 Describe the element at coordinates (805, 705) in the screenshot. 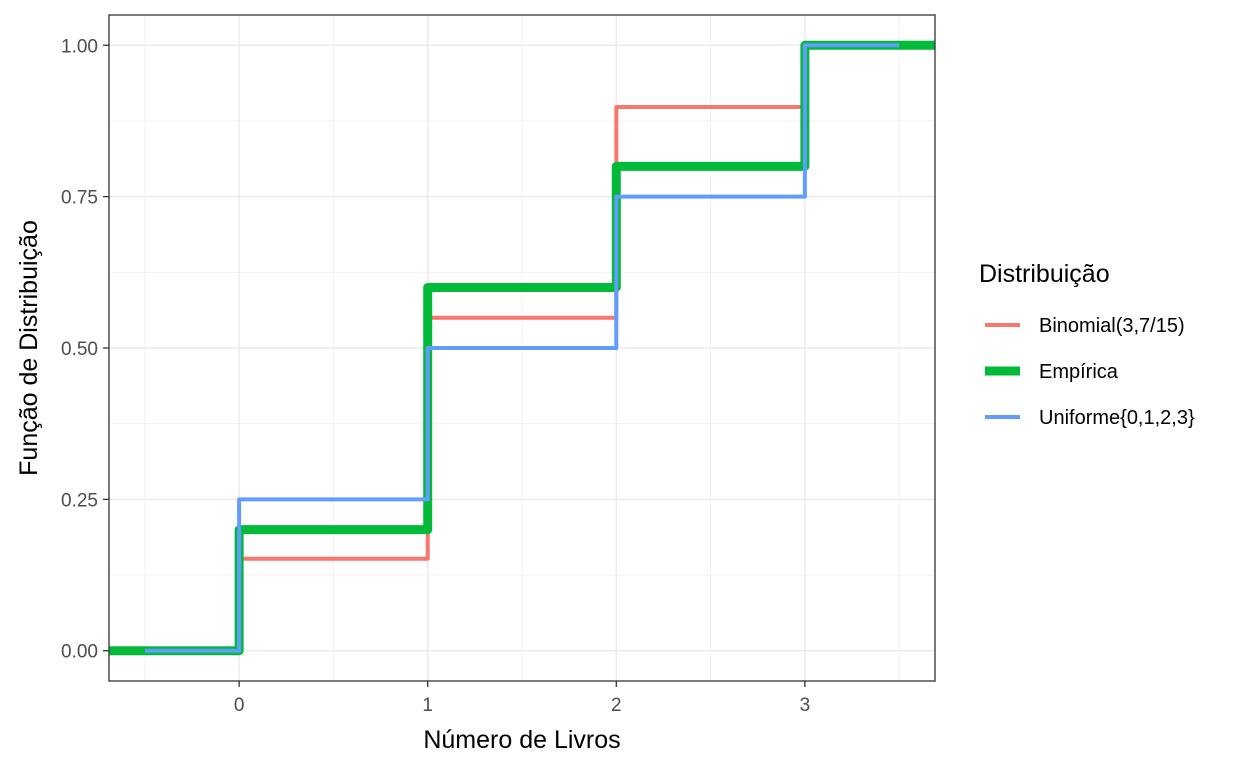

I see `x-tick-label: 3` at that location.